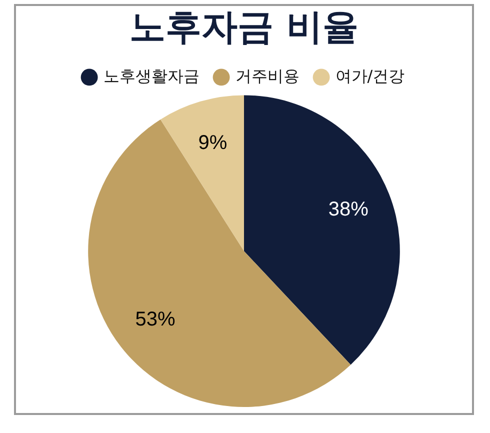 The height and width of the screenshot is (433, 490). What do you see at coordinates (151, 76) in the screenshot?
I see `legend-label: 노후생활자금` at bounding box center [151, 76].